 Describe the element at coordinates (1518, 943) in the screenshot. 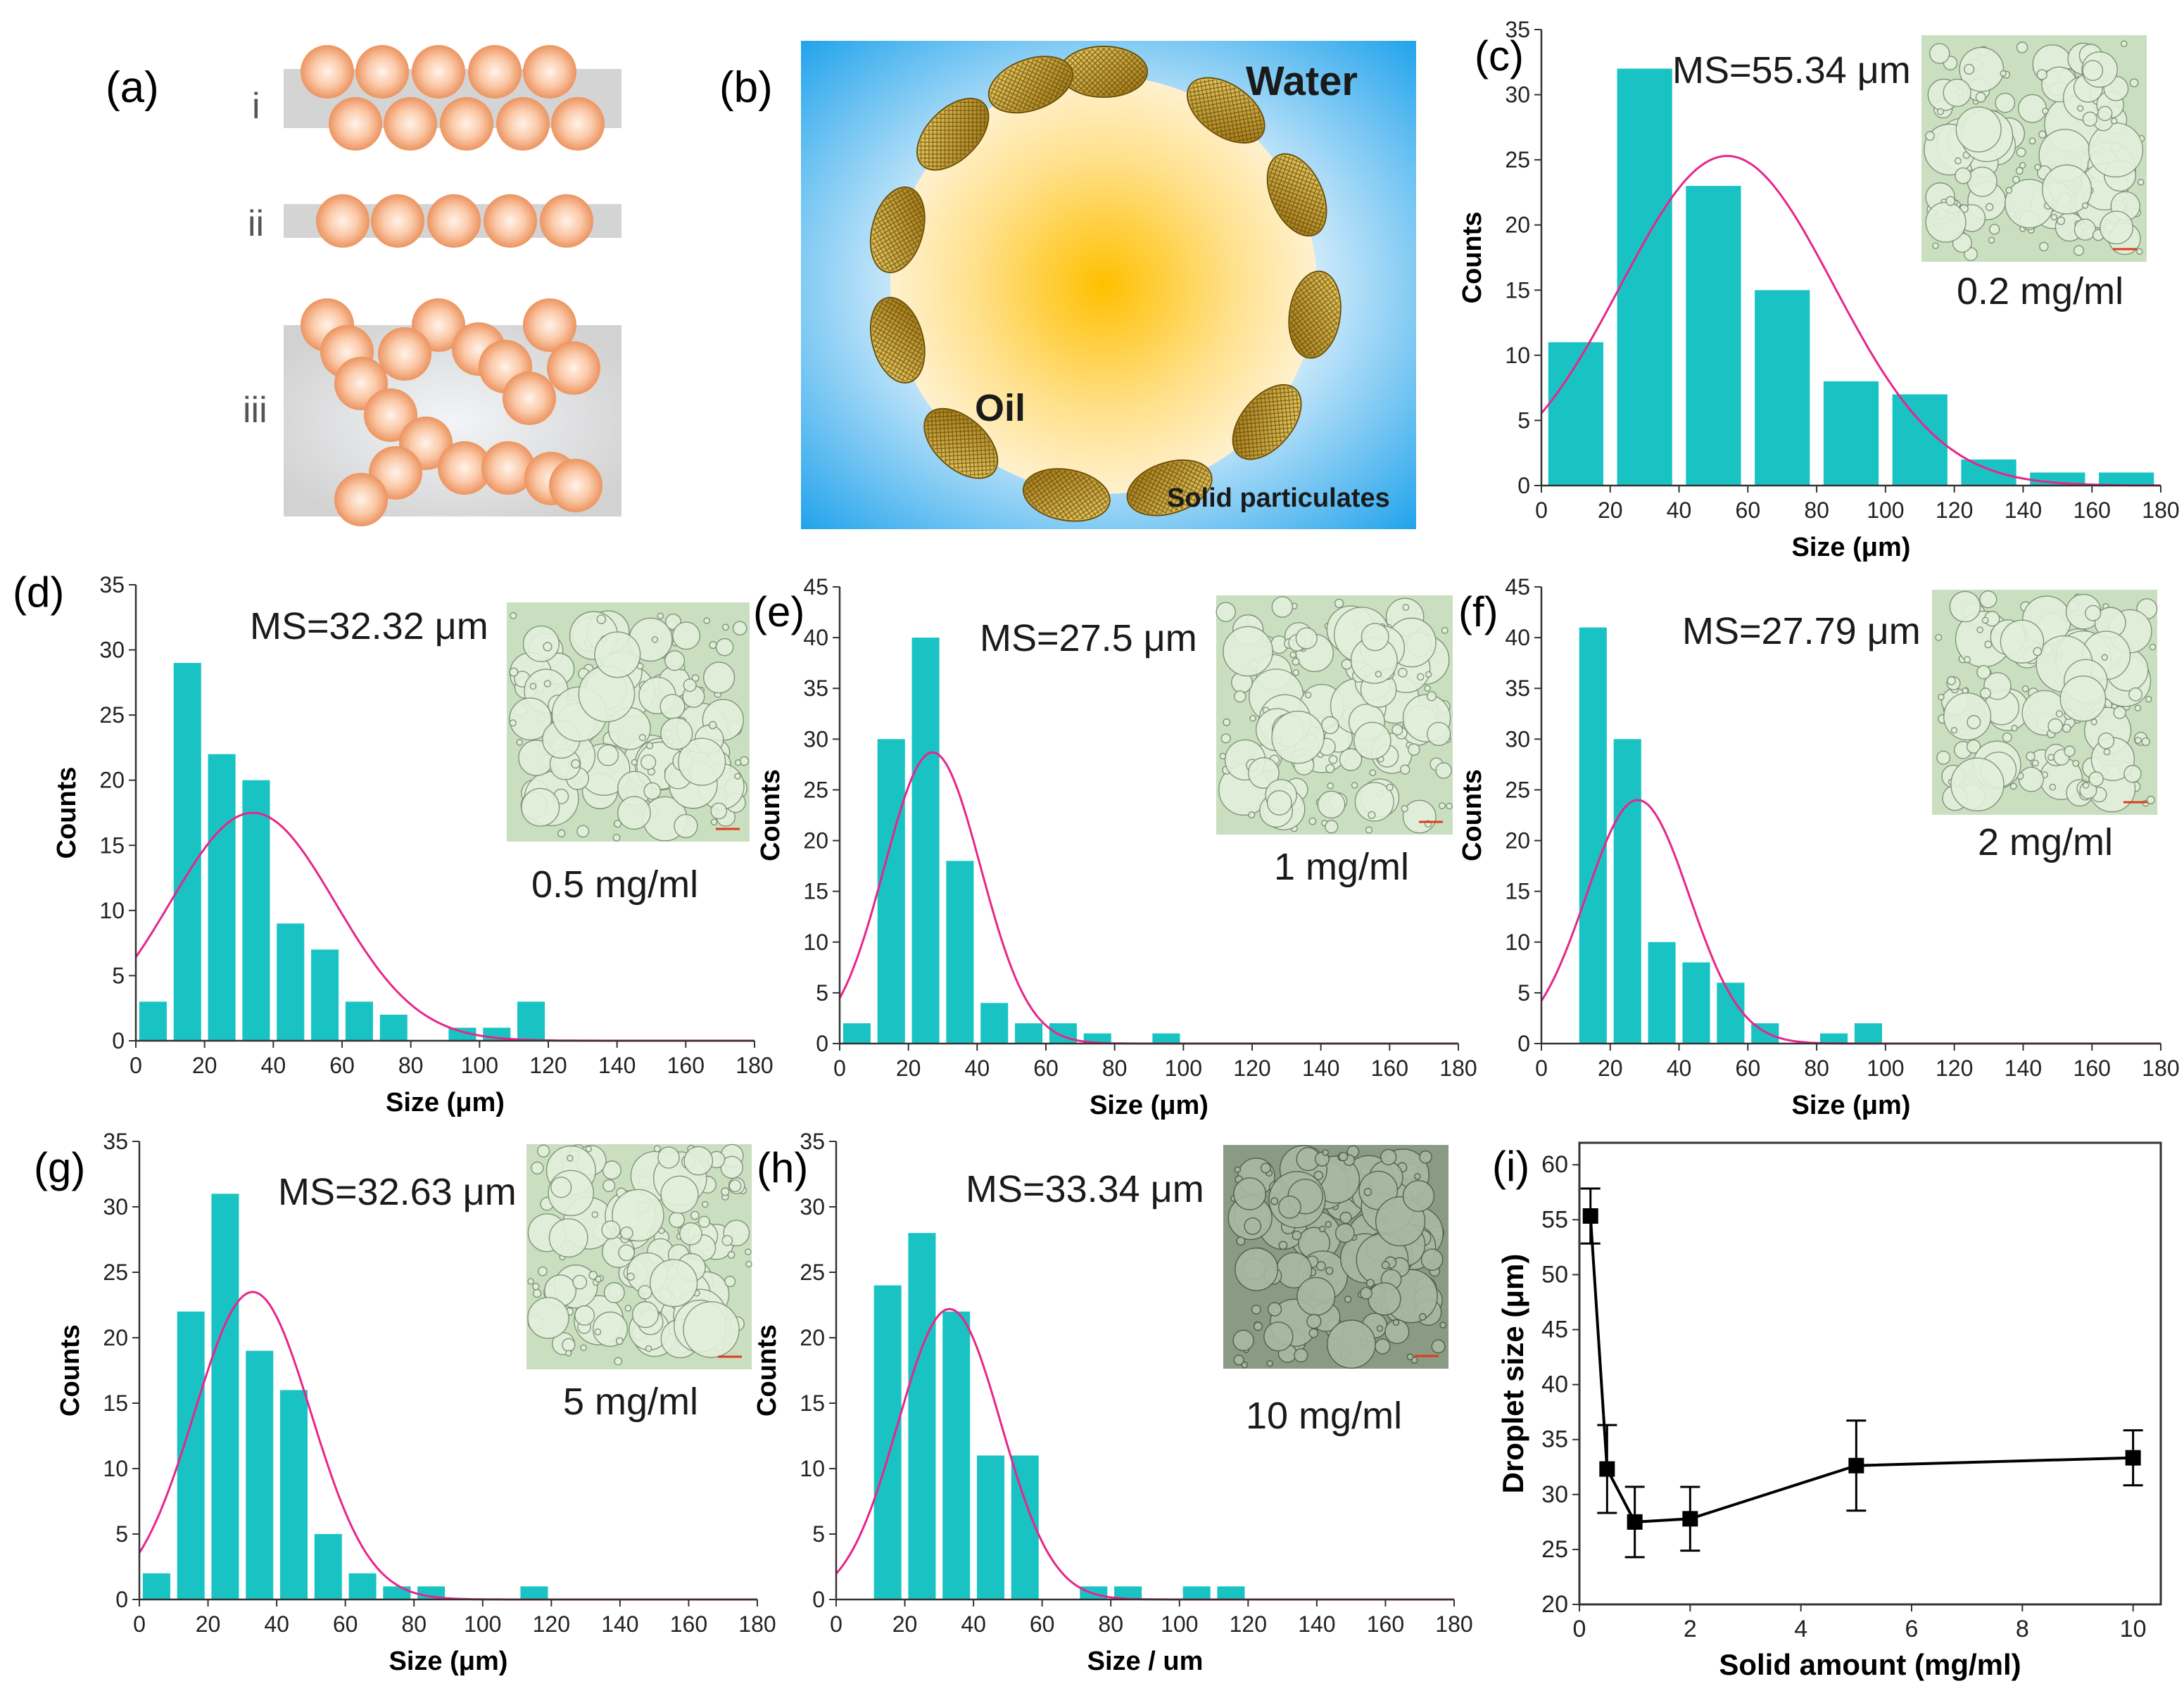

I see `y-tick-label: 10` at that location.